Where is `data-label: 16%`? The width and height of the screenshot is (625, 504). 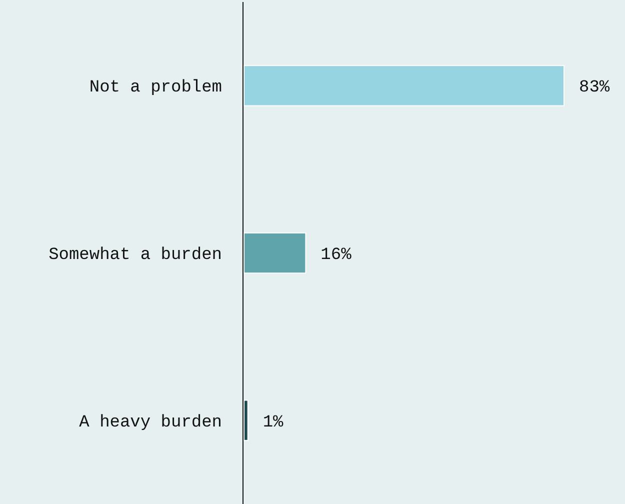
data-label: 16% is located at coordinates (336, 255).